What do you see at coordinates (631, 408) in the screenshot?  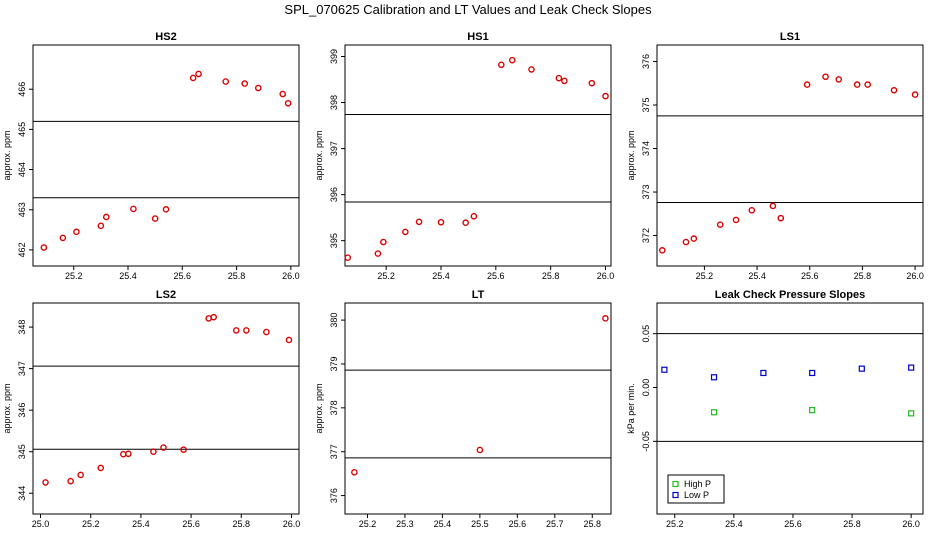 I see `y-axis-label: kPa per min.` at bounding box center [631, 408].